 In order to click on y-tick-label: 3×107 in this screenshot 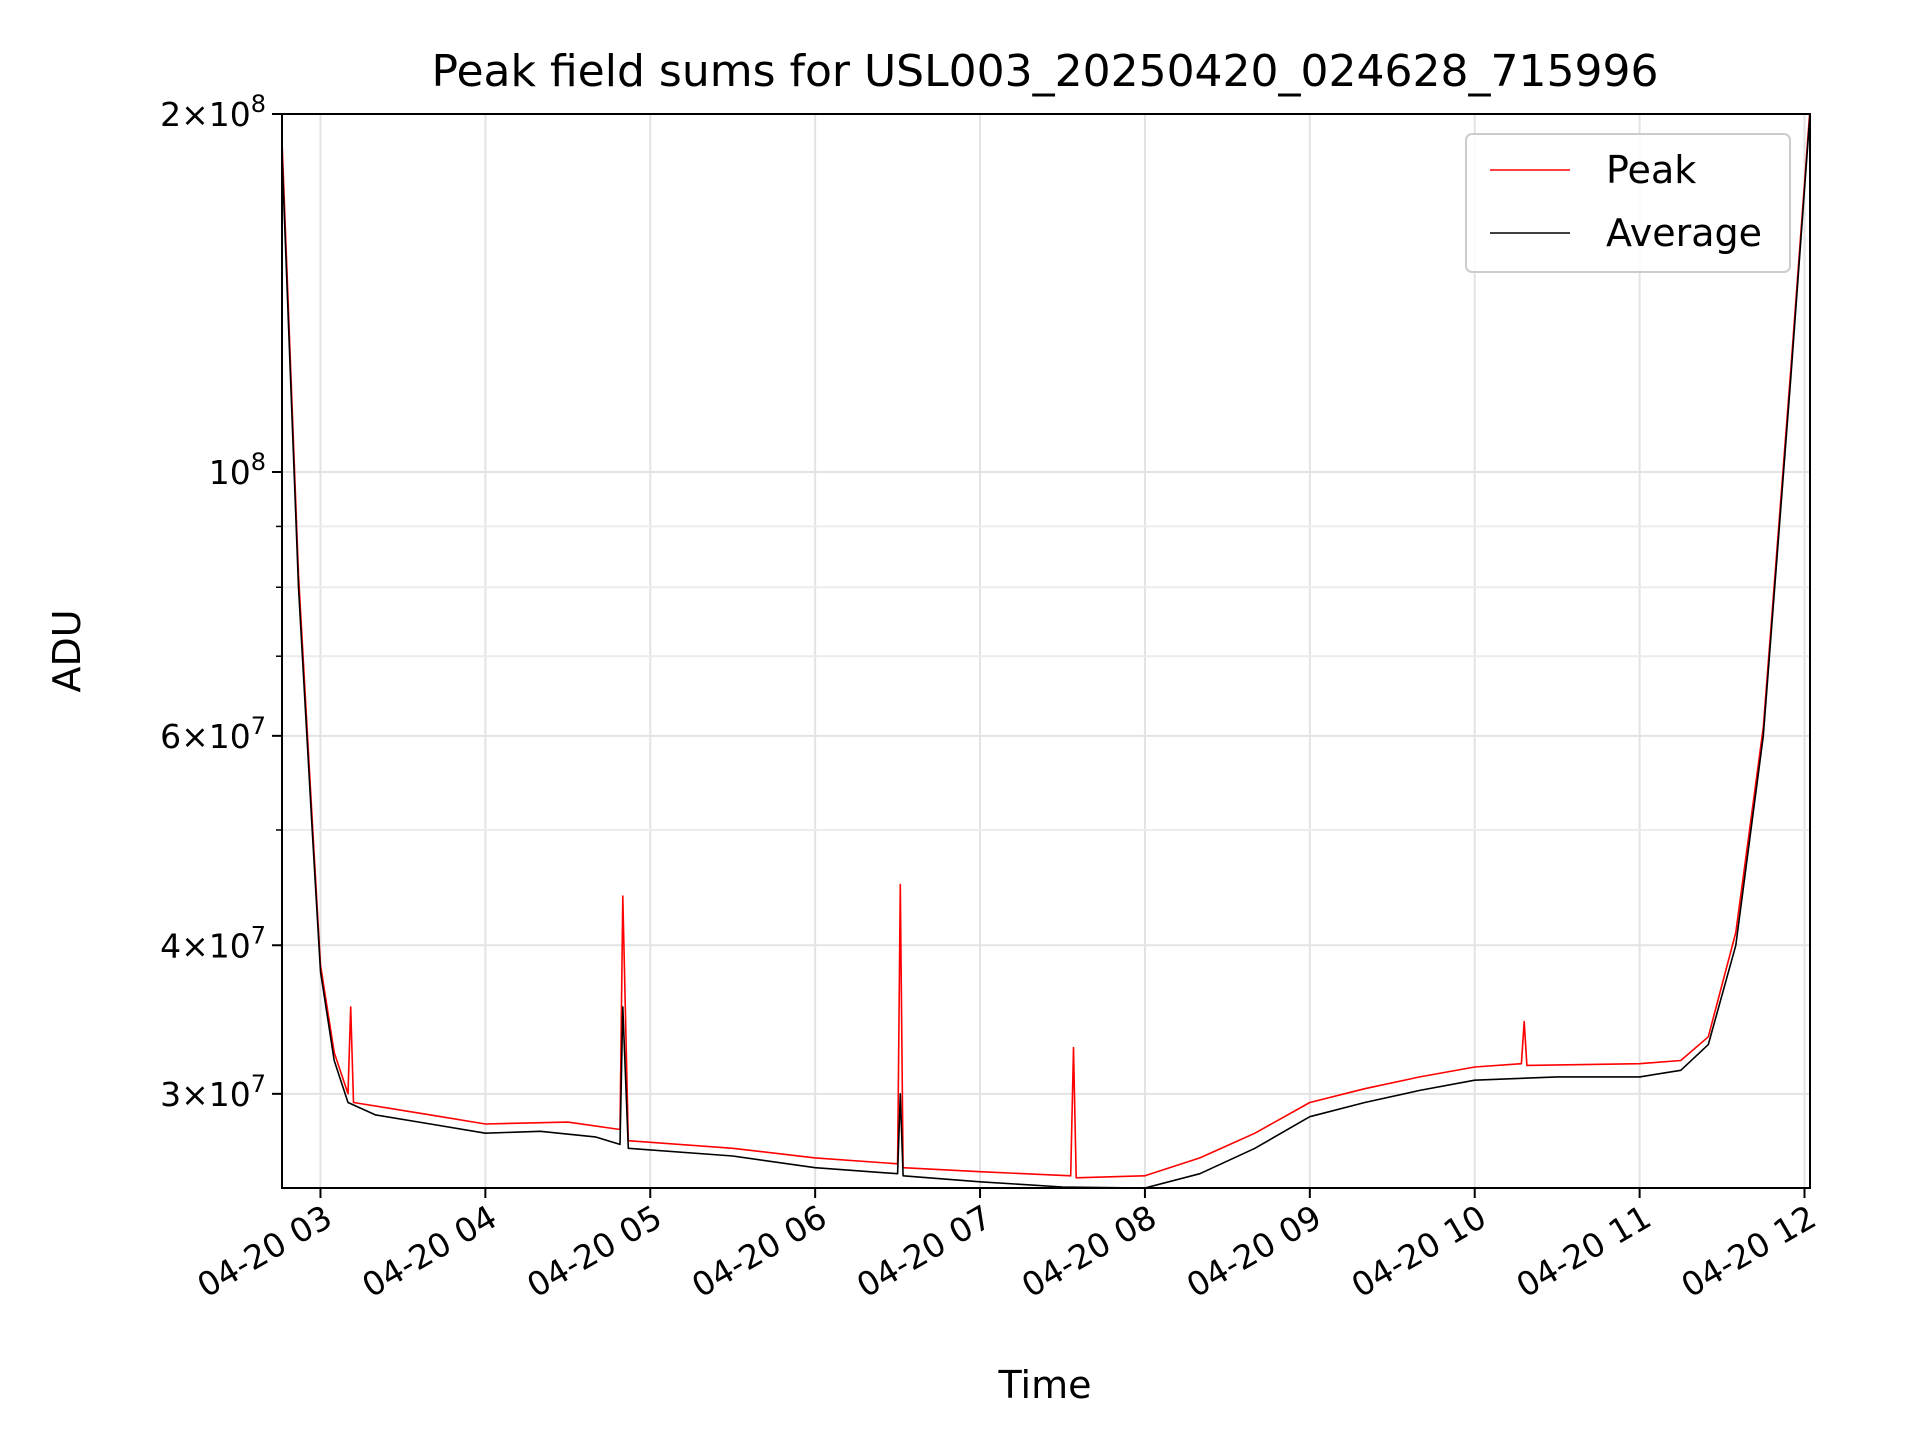, I will do `click(213, 1092)`.